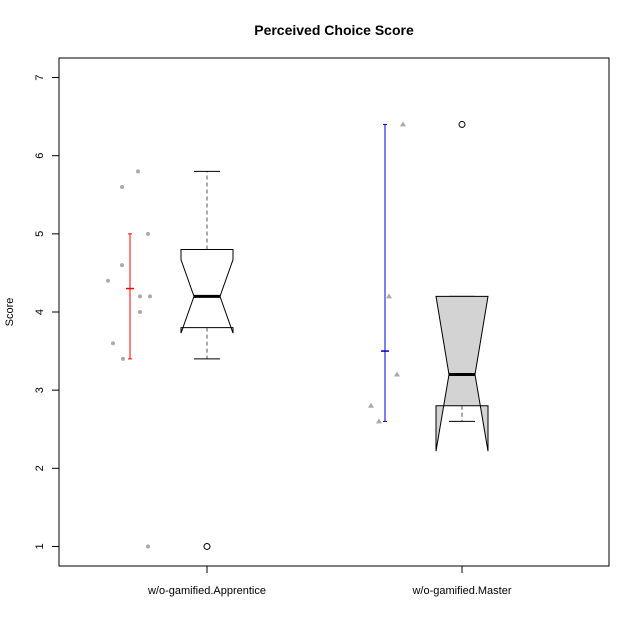 The image size is (640, 640). Describe the element at coordinates (40, 468) in the screenshot. I see `y-tick-label: 2` at that location.